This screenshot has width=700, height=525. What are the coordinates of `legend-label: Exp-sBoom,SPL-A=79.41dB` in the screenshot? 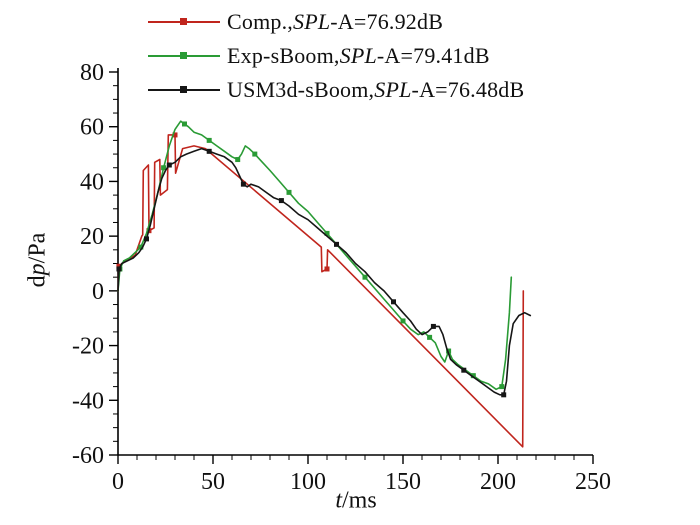 It's located at (358, 56).